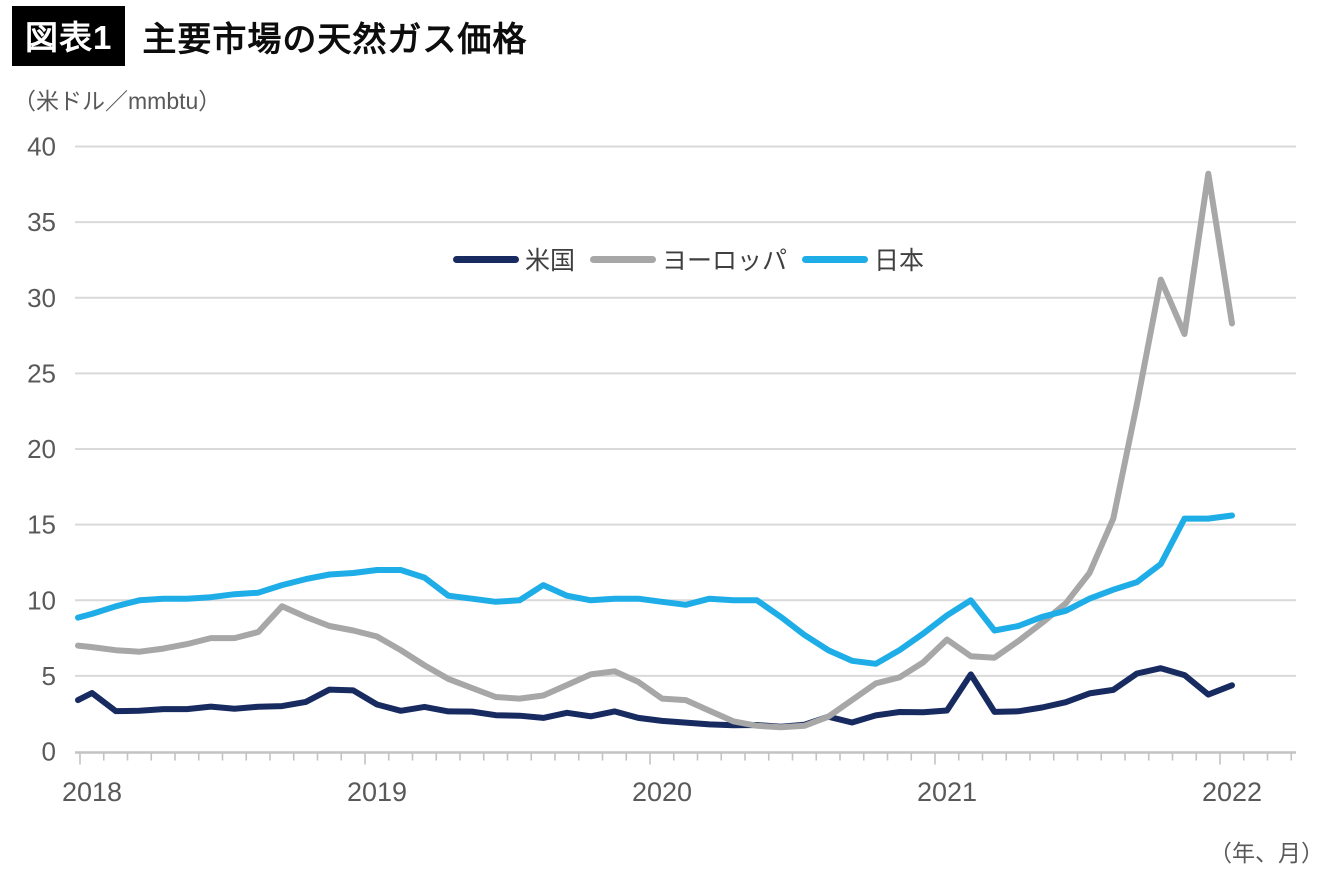  I want to click on chart-header: 図表1 主要市場の天然ガス価格, so click(269, 36).